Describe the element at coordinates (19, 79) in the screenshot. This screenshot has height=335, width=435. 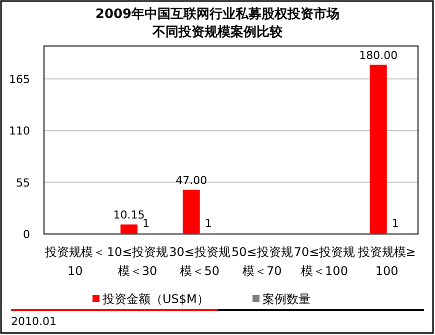
I see `y-tick-label: 165` at that location.